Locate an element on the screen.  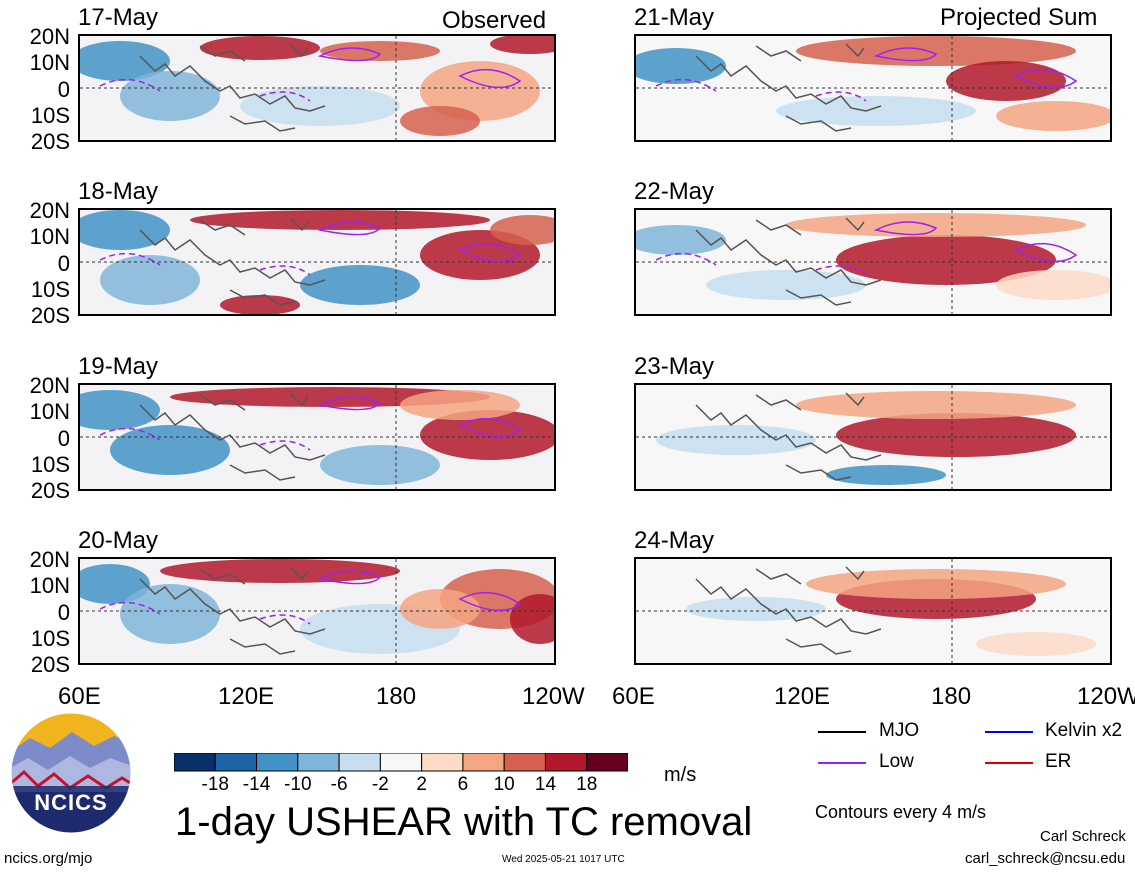
colorbar-tick-label: -6 is located at coordinates (339, 784).